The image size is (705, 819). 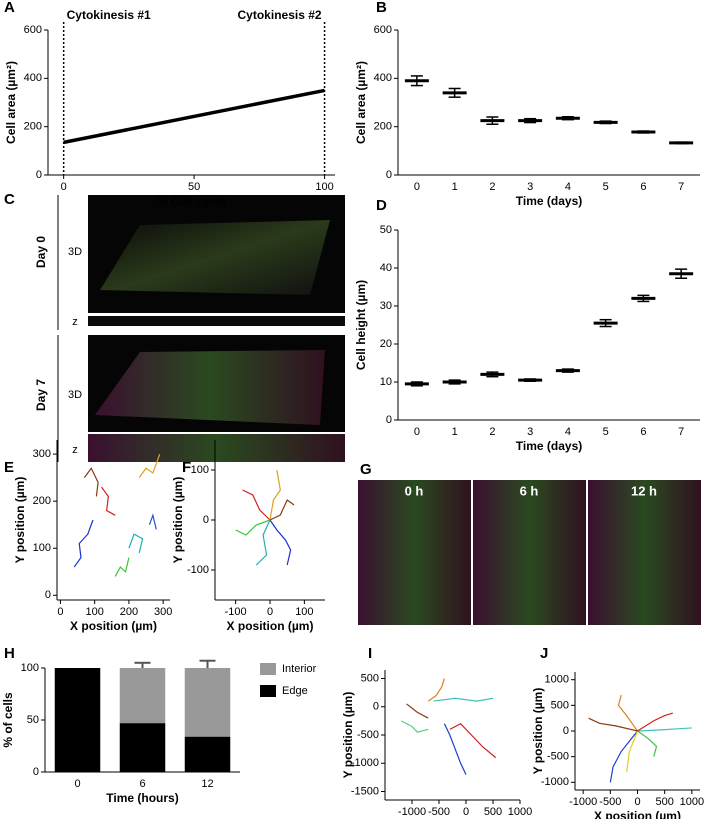 What do you see at coordinates (207, 784) in the screenshot?
I see `x-tick-label: 12` at bounding box center [207, 784].